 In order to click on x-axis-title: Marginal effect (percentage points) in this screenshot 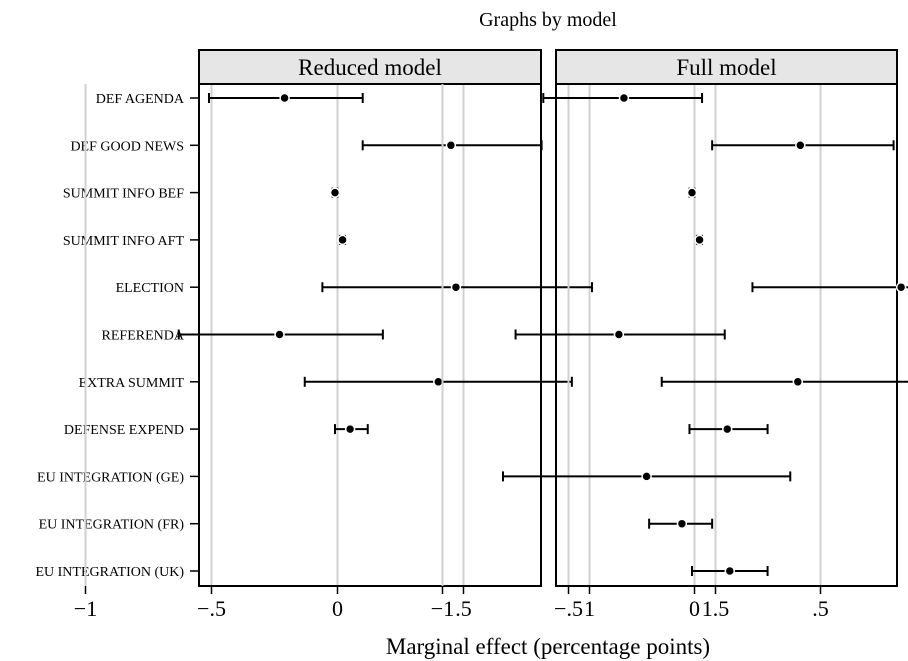, I will do `click(548, 646)`.